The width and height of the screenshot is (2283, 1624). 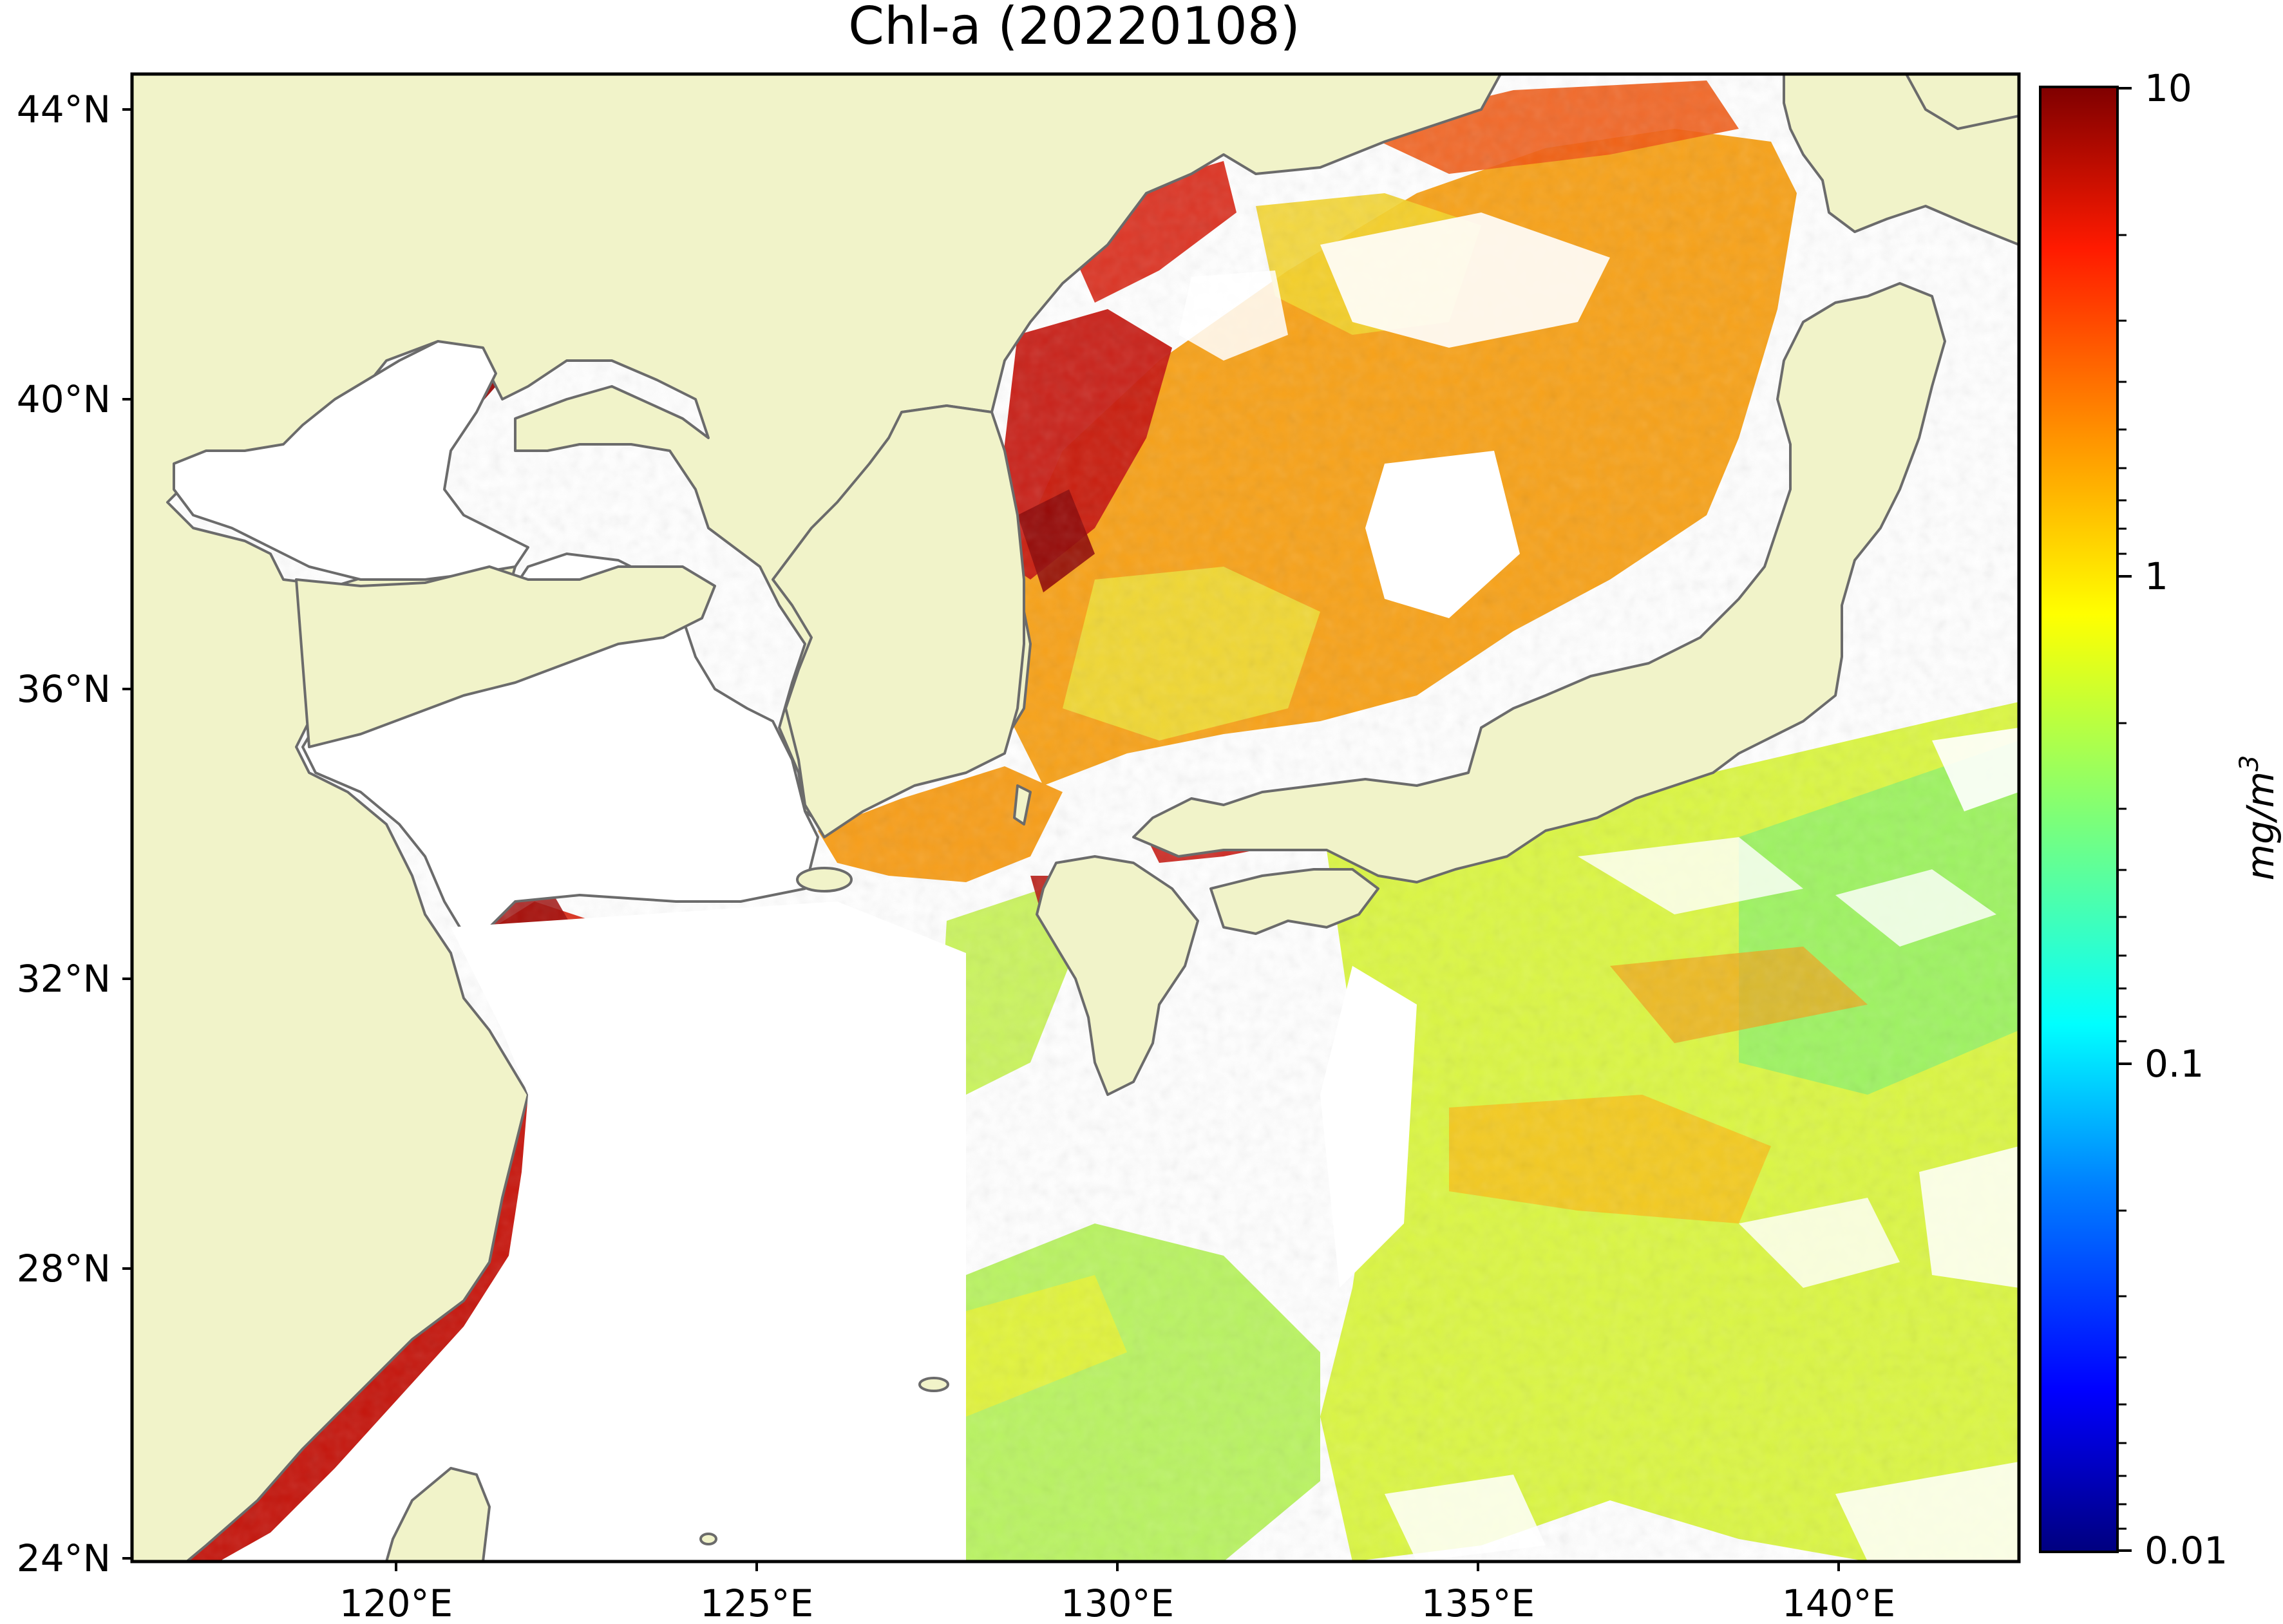 What do you see at coordinates (2260, 825) in the screenshot?
I see `unit-base: mg/m` at bounding box center [2260, 825].